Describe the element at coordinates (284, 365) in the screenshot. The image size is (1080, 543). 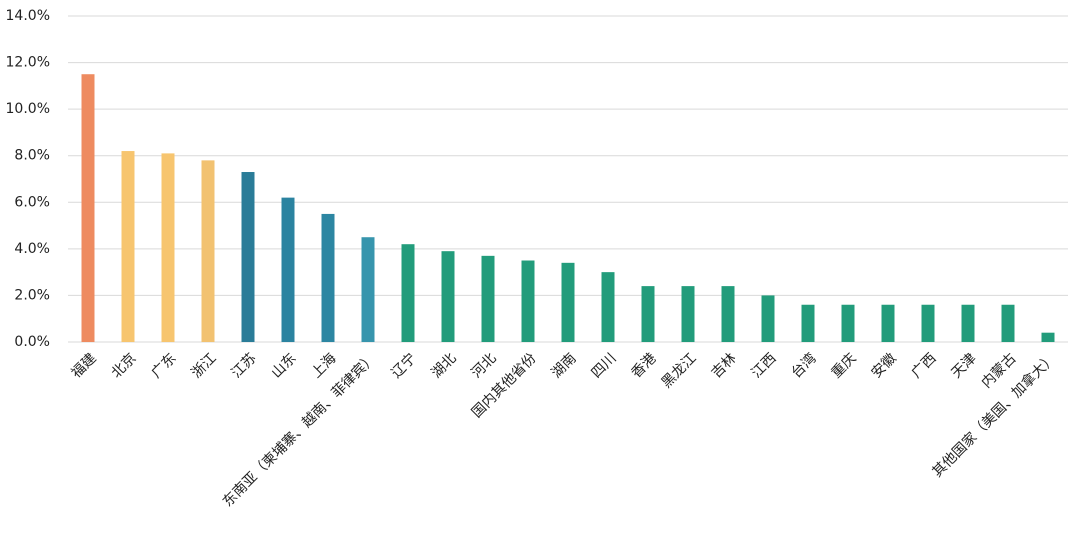
I see `x-tick-label: 山东` at that location.